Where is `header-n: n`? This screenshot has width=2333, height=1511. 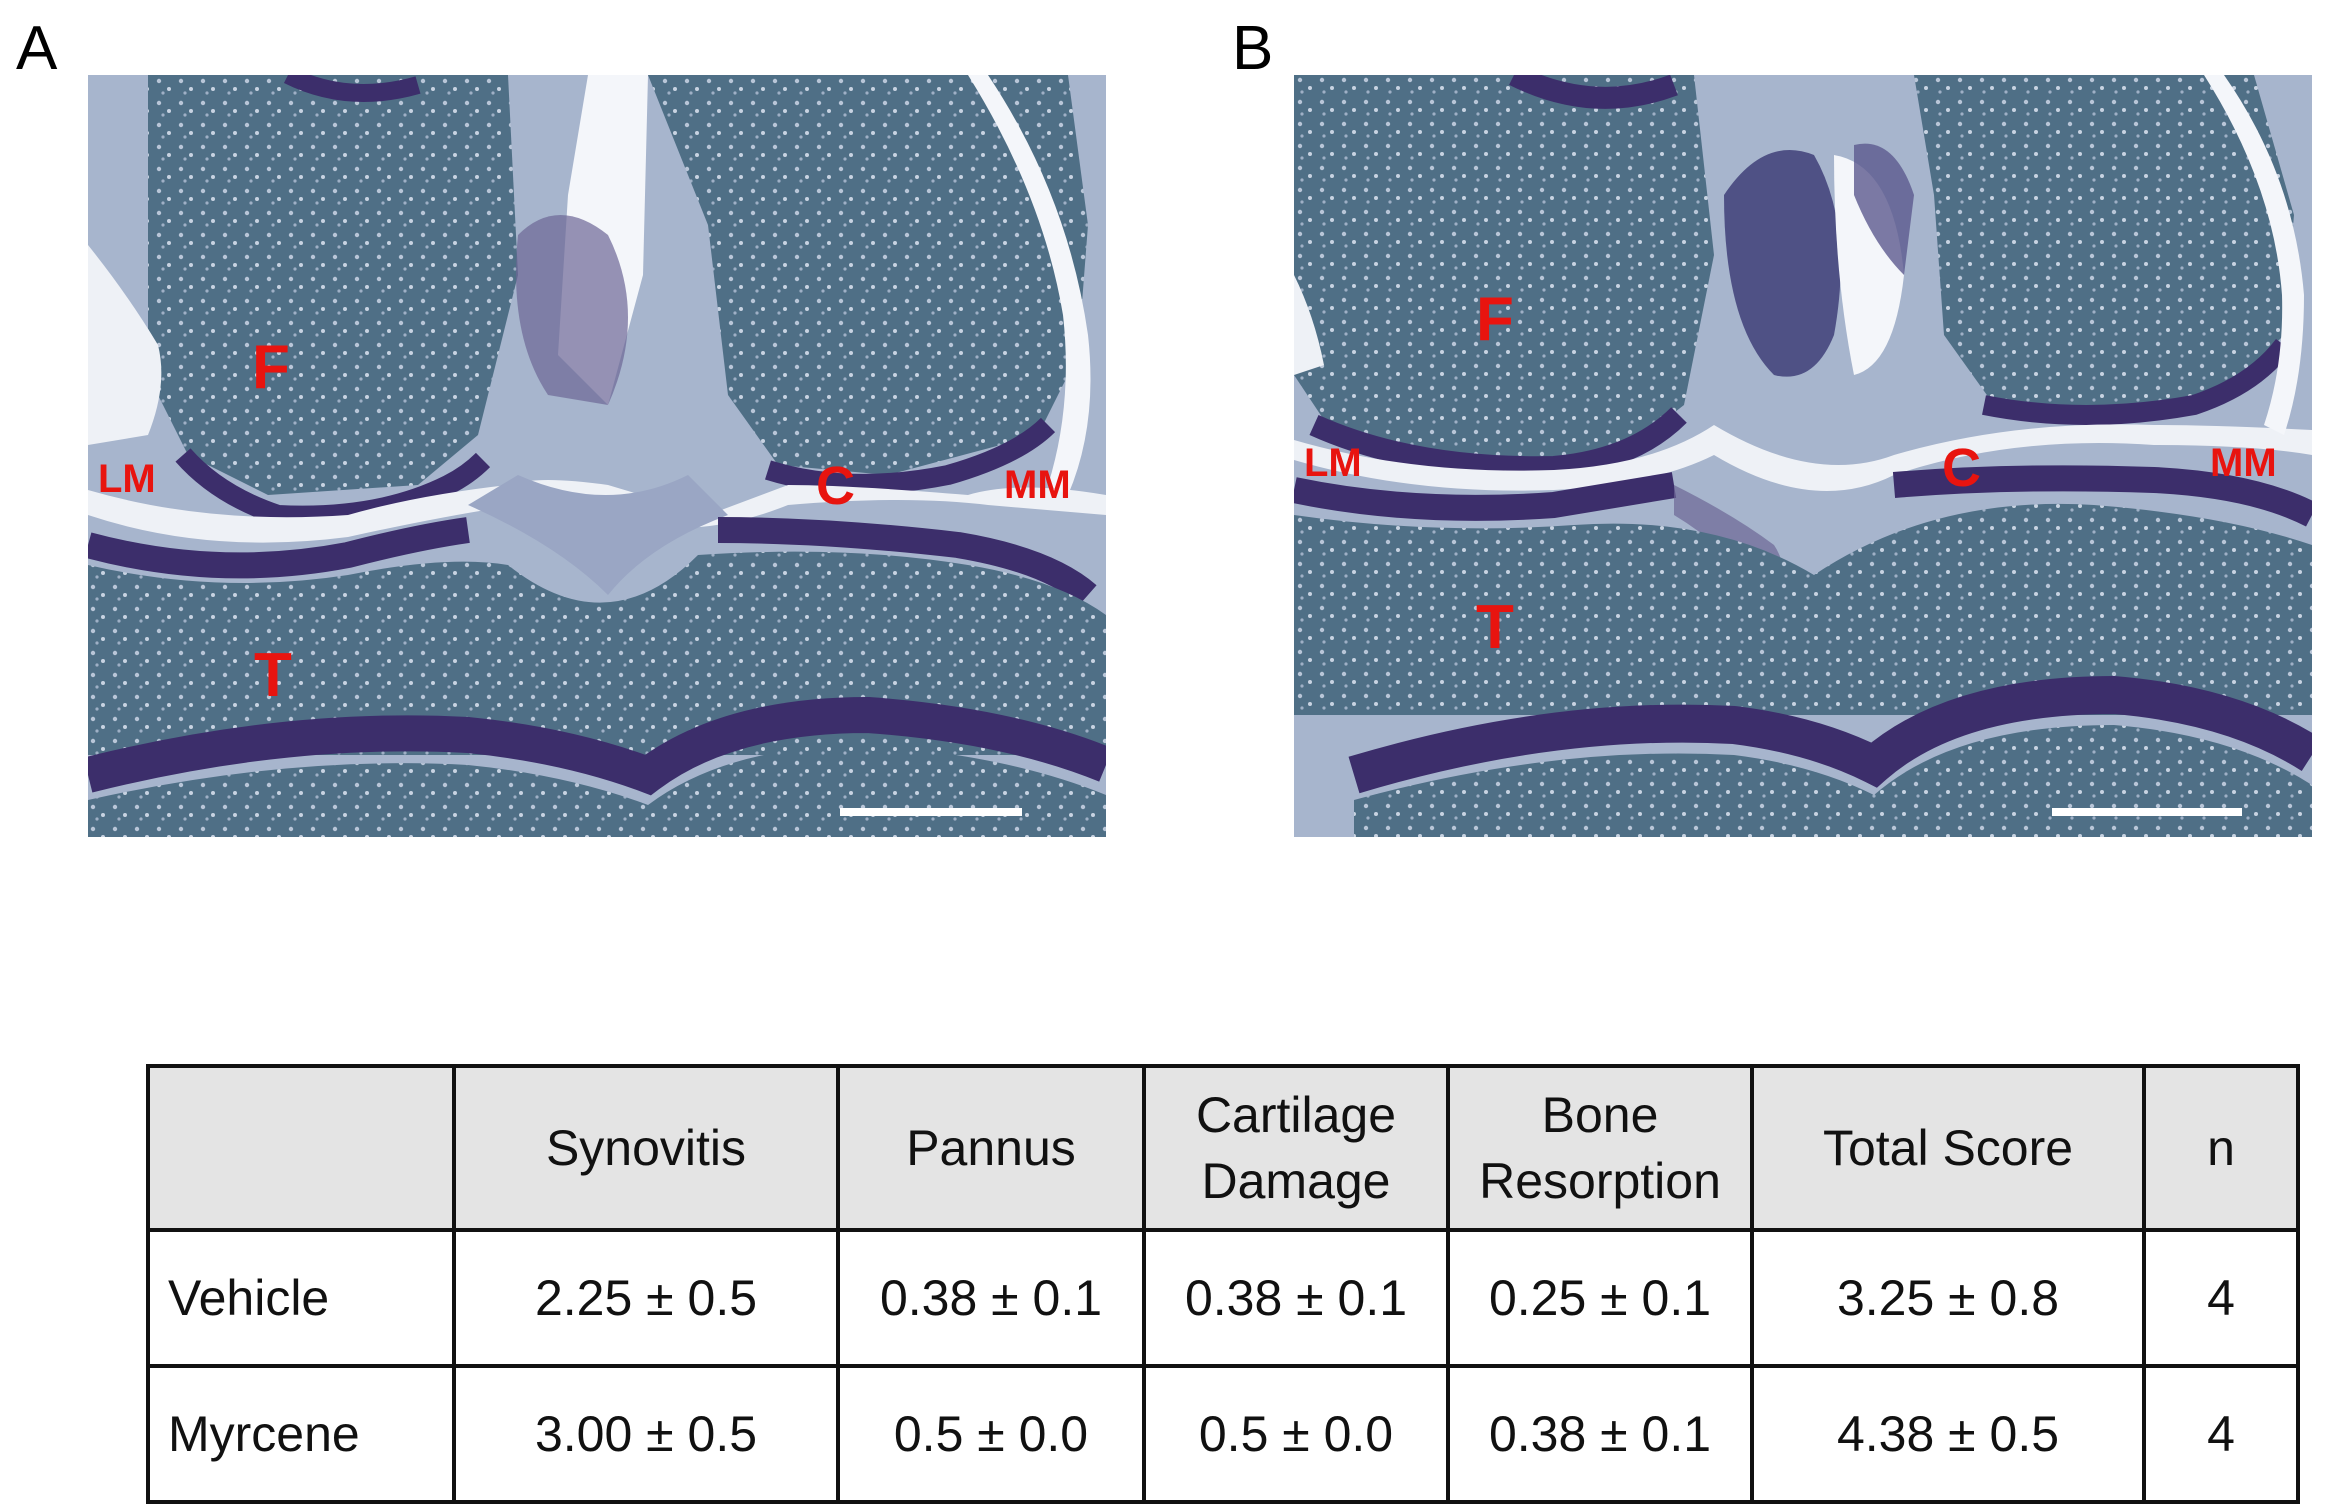
header-n: n is located at coordinates (2221, 1148).